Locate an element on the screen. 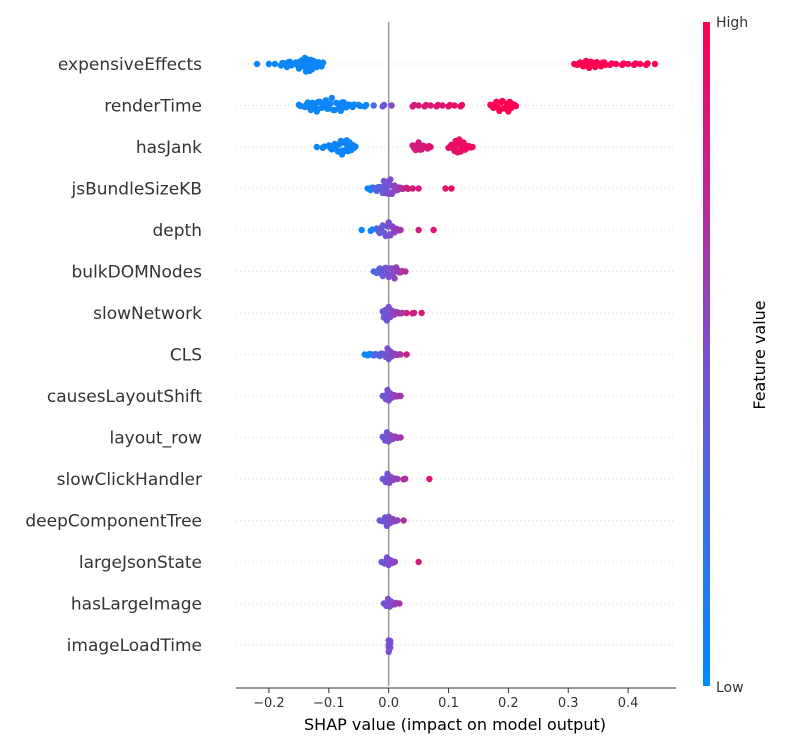  x-tick-label: 0.3 is located at coordinates (568, 703).